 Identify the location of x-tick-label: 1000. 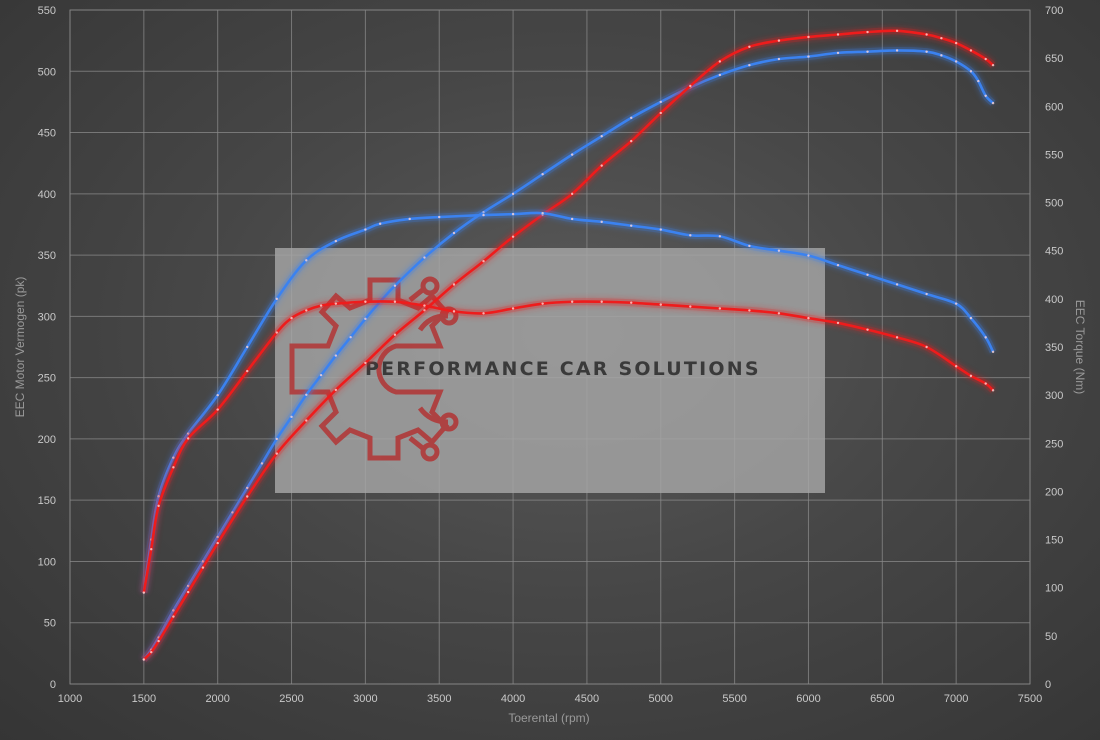
(70, 699).